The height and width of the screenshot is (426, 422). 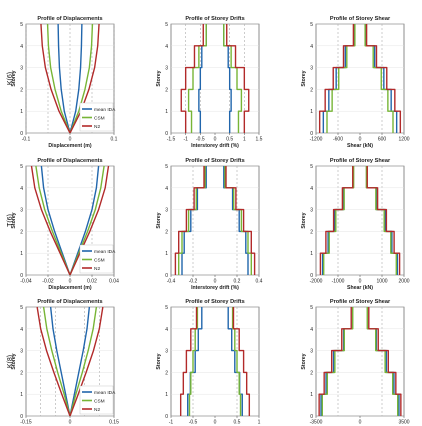 I want to click on row-label: K(8), so click(x=10, y=361).